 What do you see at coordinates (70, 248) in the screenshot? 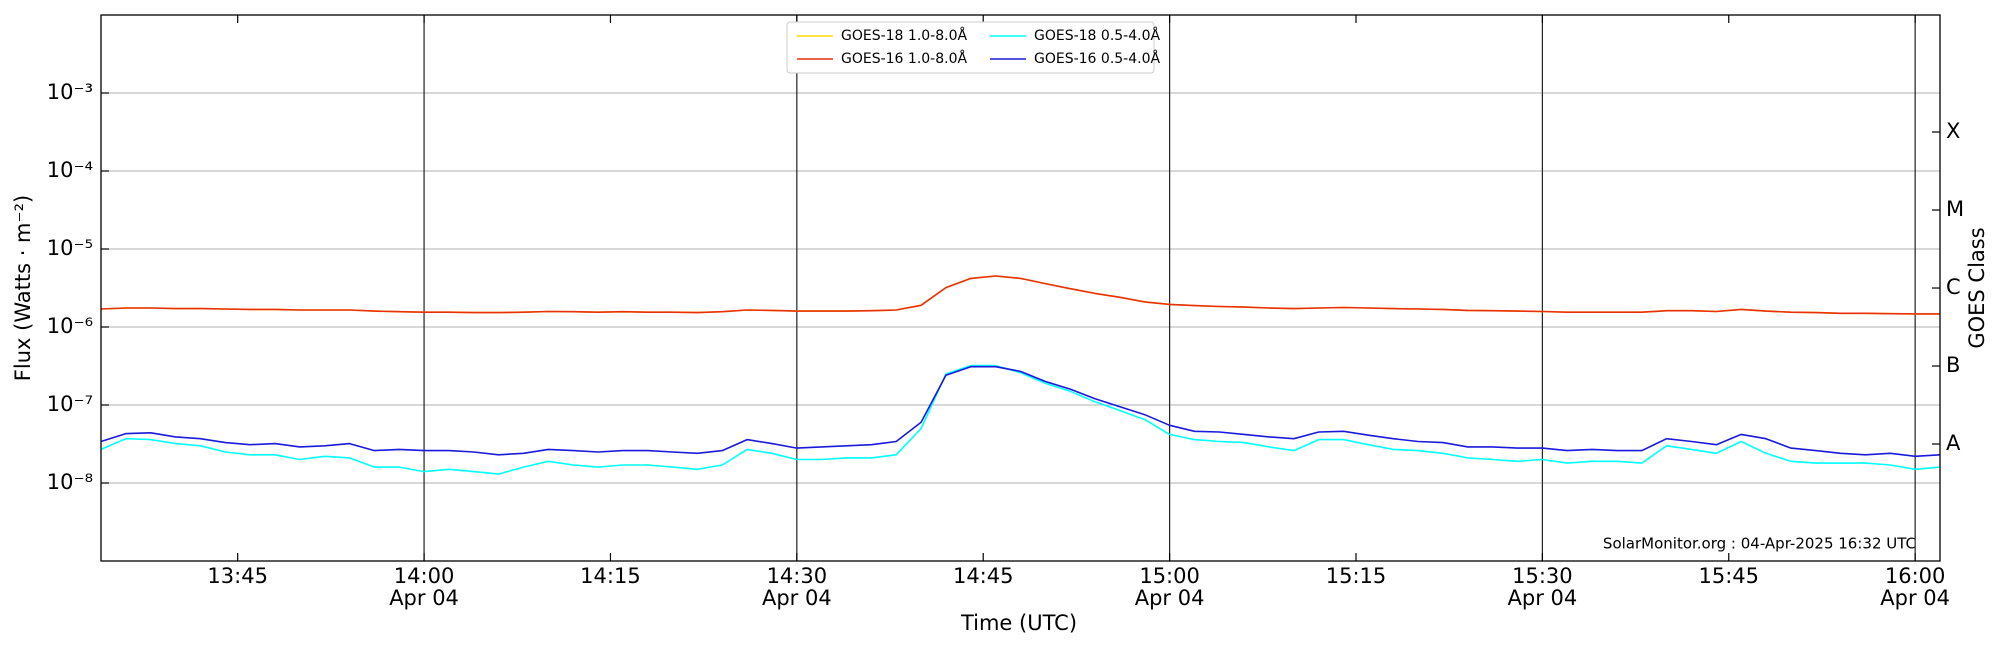
I see `y-tick-label: 10⁻⁵` at bounding box center [70, 248].